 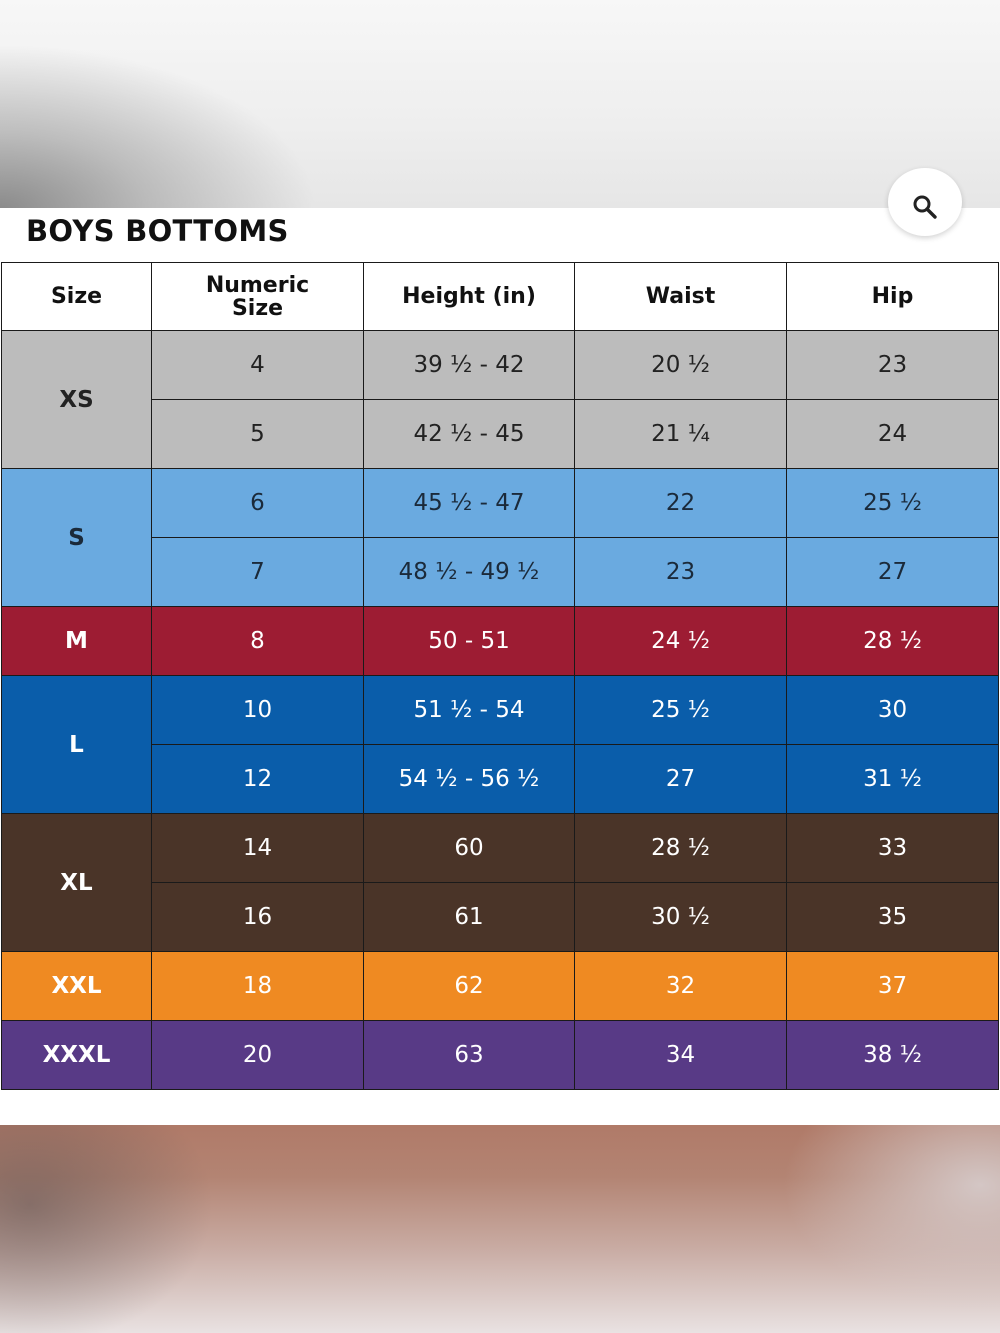 I want to click on size-cell: XL, so click(x=76, y=882).